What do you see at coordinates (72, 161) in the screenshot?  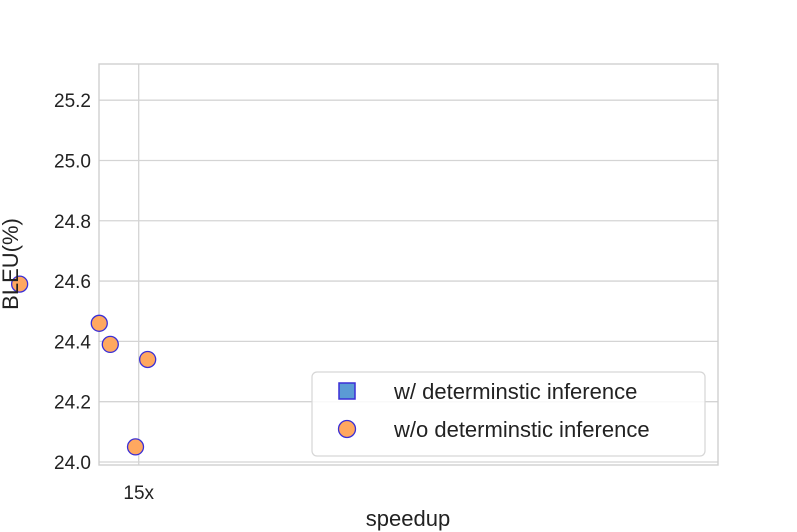 I see `y-tick-label: 25.0` at bounding box center [72, 161].